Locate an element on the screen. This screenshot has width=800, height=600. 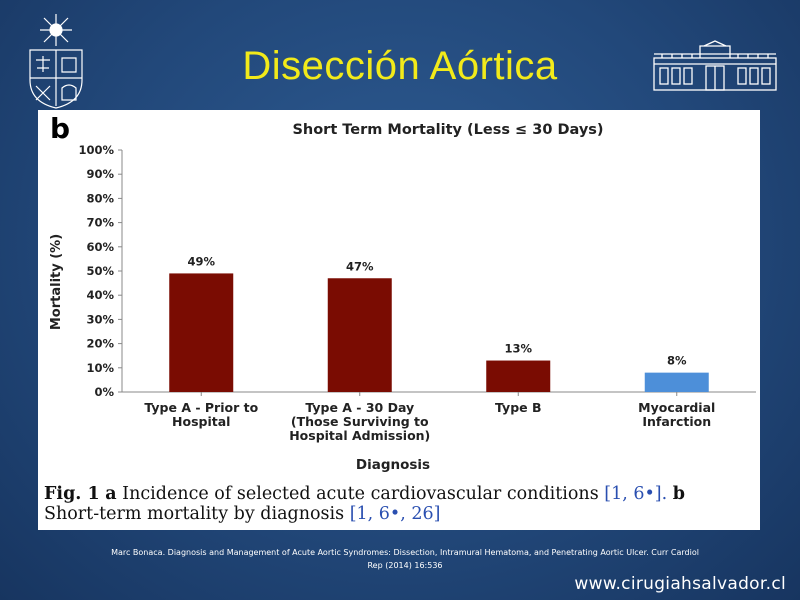
slide-title: Disección Aórtica is located at coordinates (400, 66).